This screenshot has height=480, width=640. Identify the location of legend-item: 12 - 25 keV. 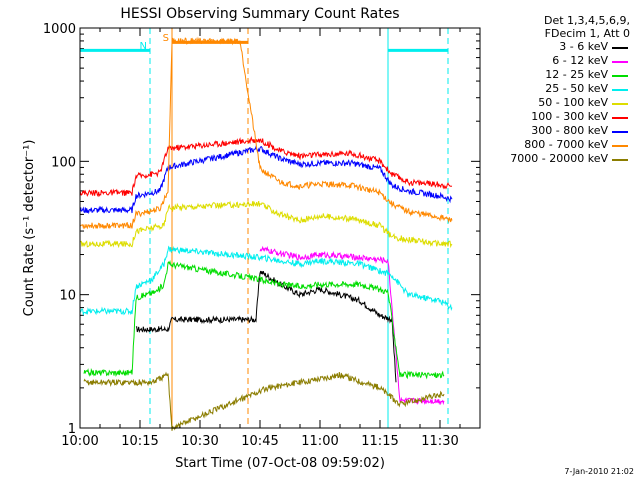
(554, 75).